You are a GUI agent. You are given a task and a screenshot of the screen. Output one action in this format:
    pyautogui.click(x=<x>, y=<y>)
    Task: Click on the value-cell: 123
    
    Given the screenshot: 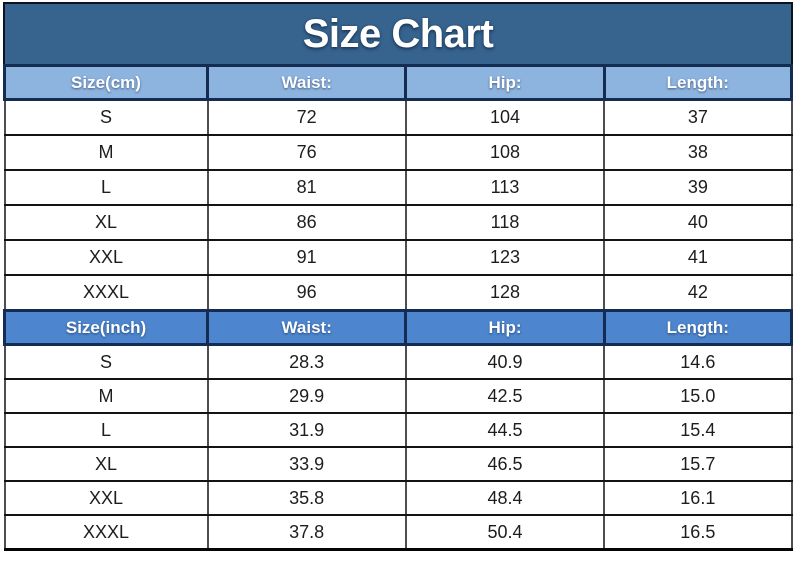 What is the action you would take?
    pyautogui.click(x=505, y=257)
    